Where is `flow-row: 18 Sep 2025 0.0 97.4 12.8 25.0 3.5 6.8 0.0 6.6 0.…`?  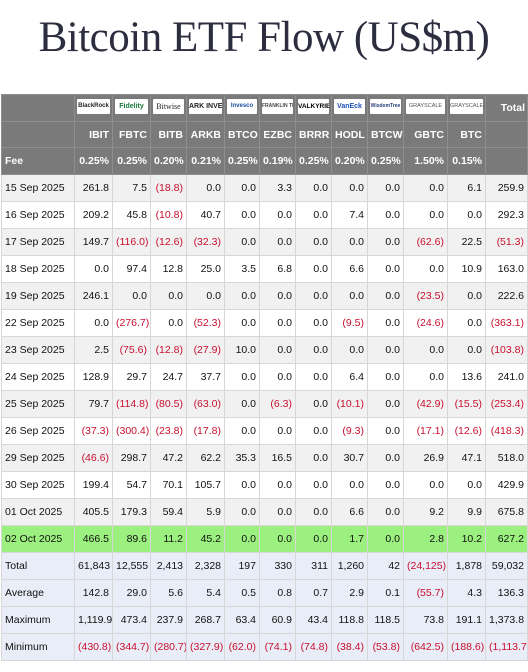
flow-row: 18 Sep 2025 0.0 97.4 12.8 25.0 3.5 6.8 0.0 6.6 0.… is located at coordinates (264, 269).